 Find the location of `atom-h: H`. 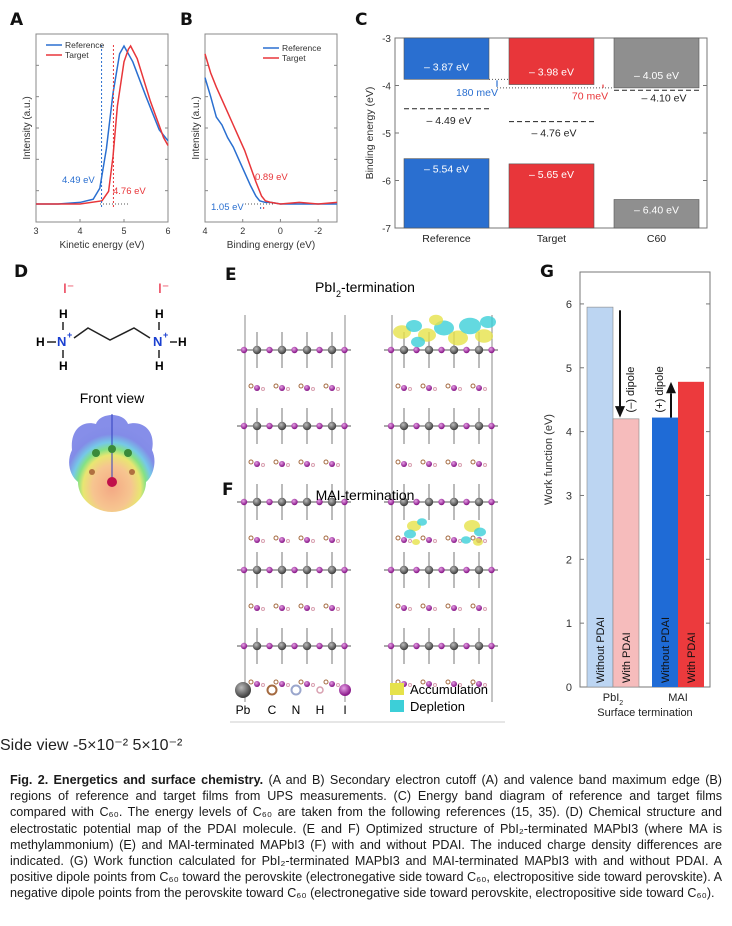

atom-h: H is located at coordinates (40, 342).